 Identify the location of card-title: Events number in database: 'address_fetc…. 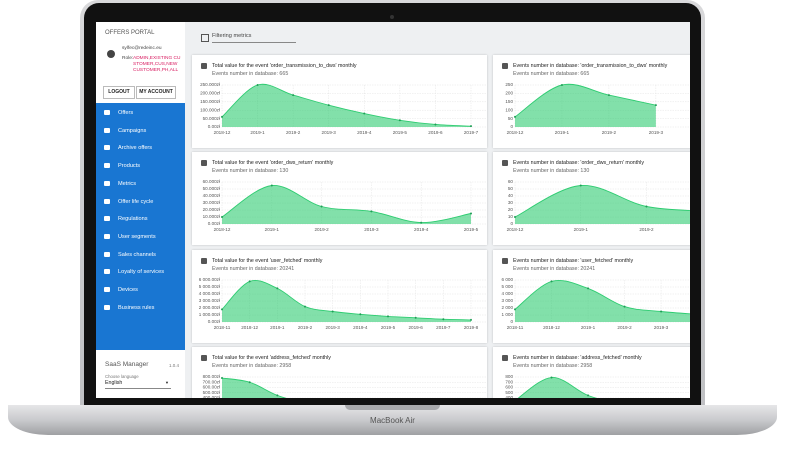
(577, 358).